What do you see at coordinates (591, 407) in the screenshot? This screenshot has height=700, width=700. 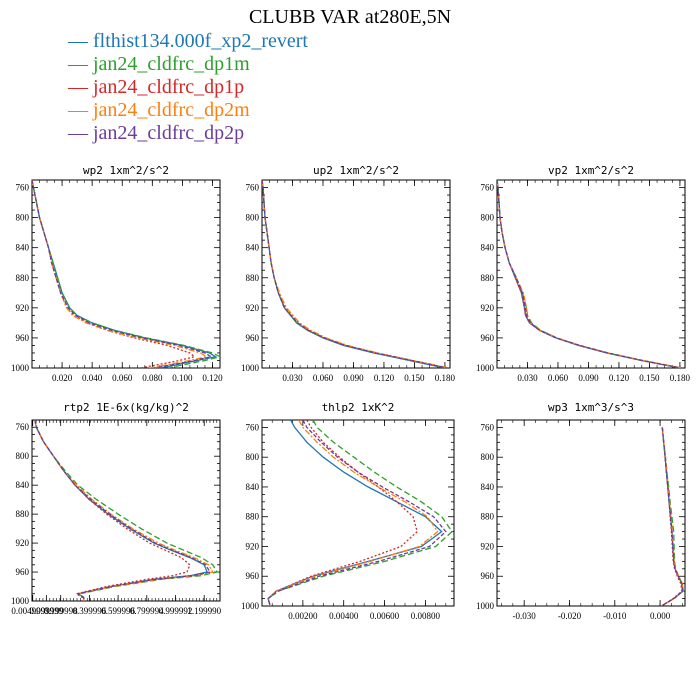 I see `panel-title: wp3 1xm^3/s^3` at bounding box center [591, 407].